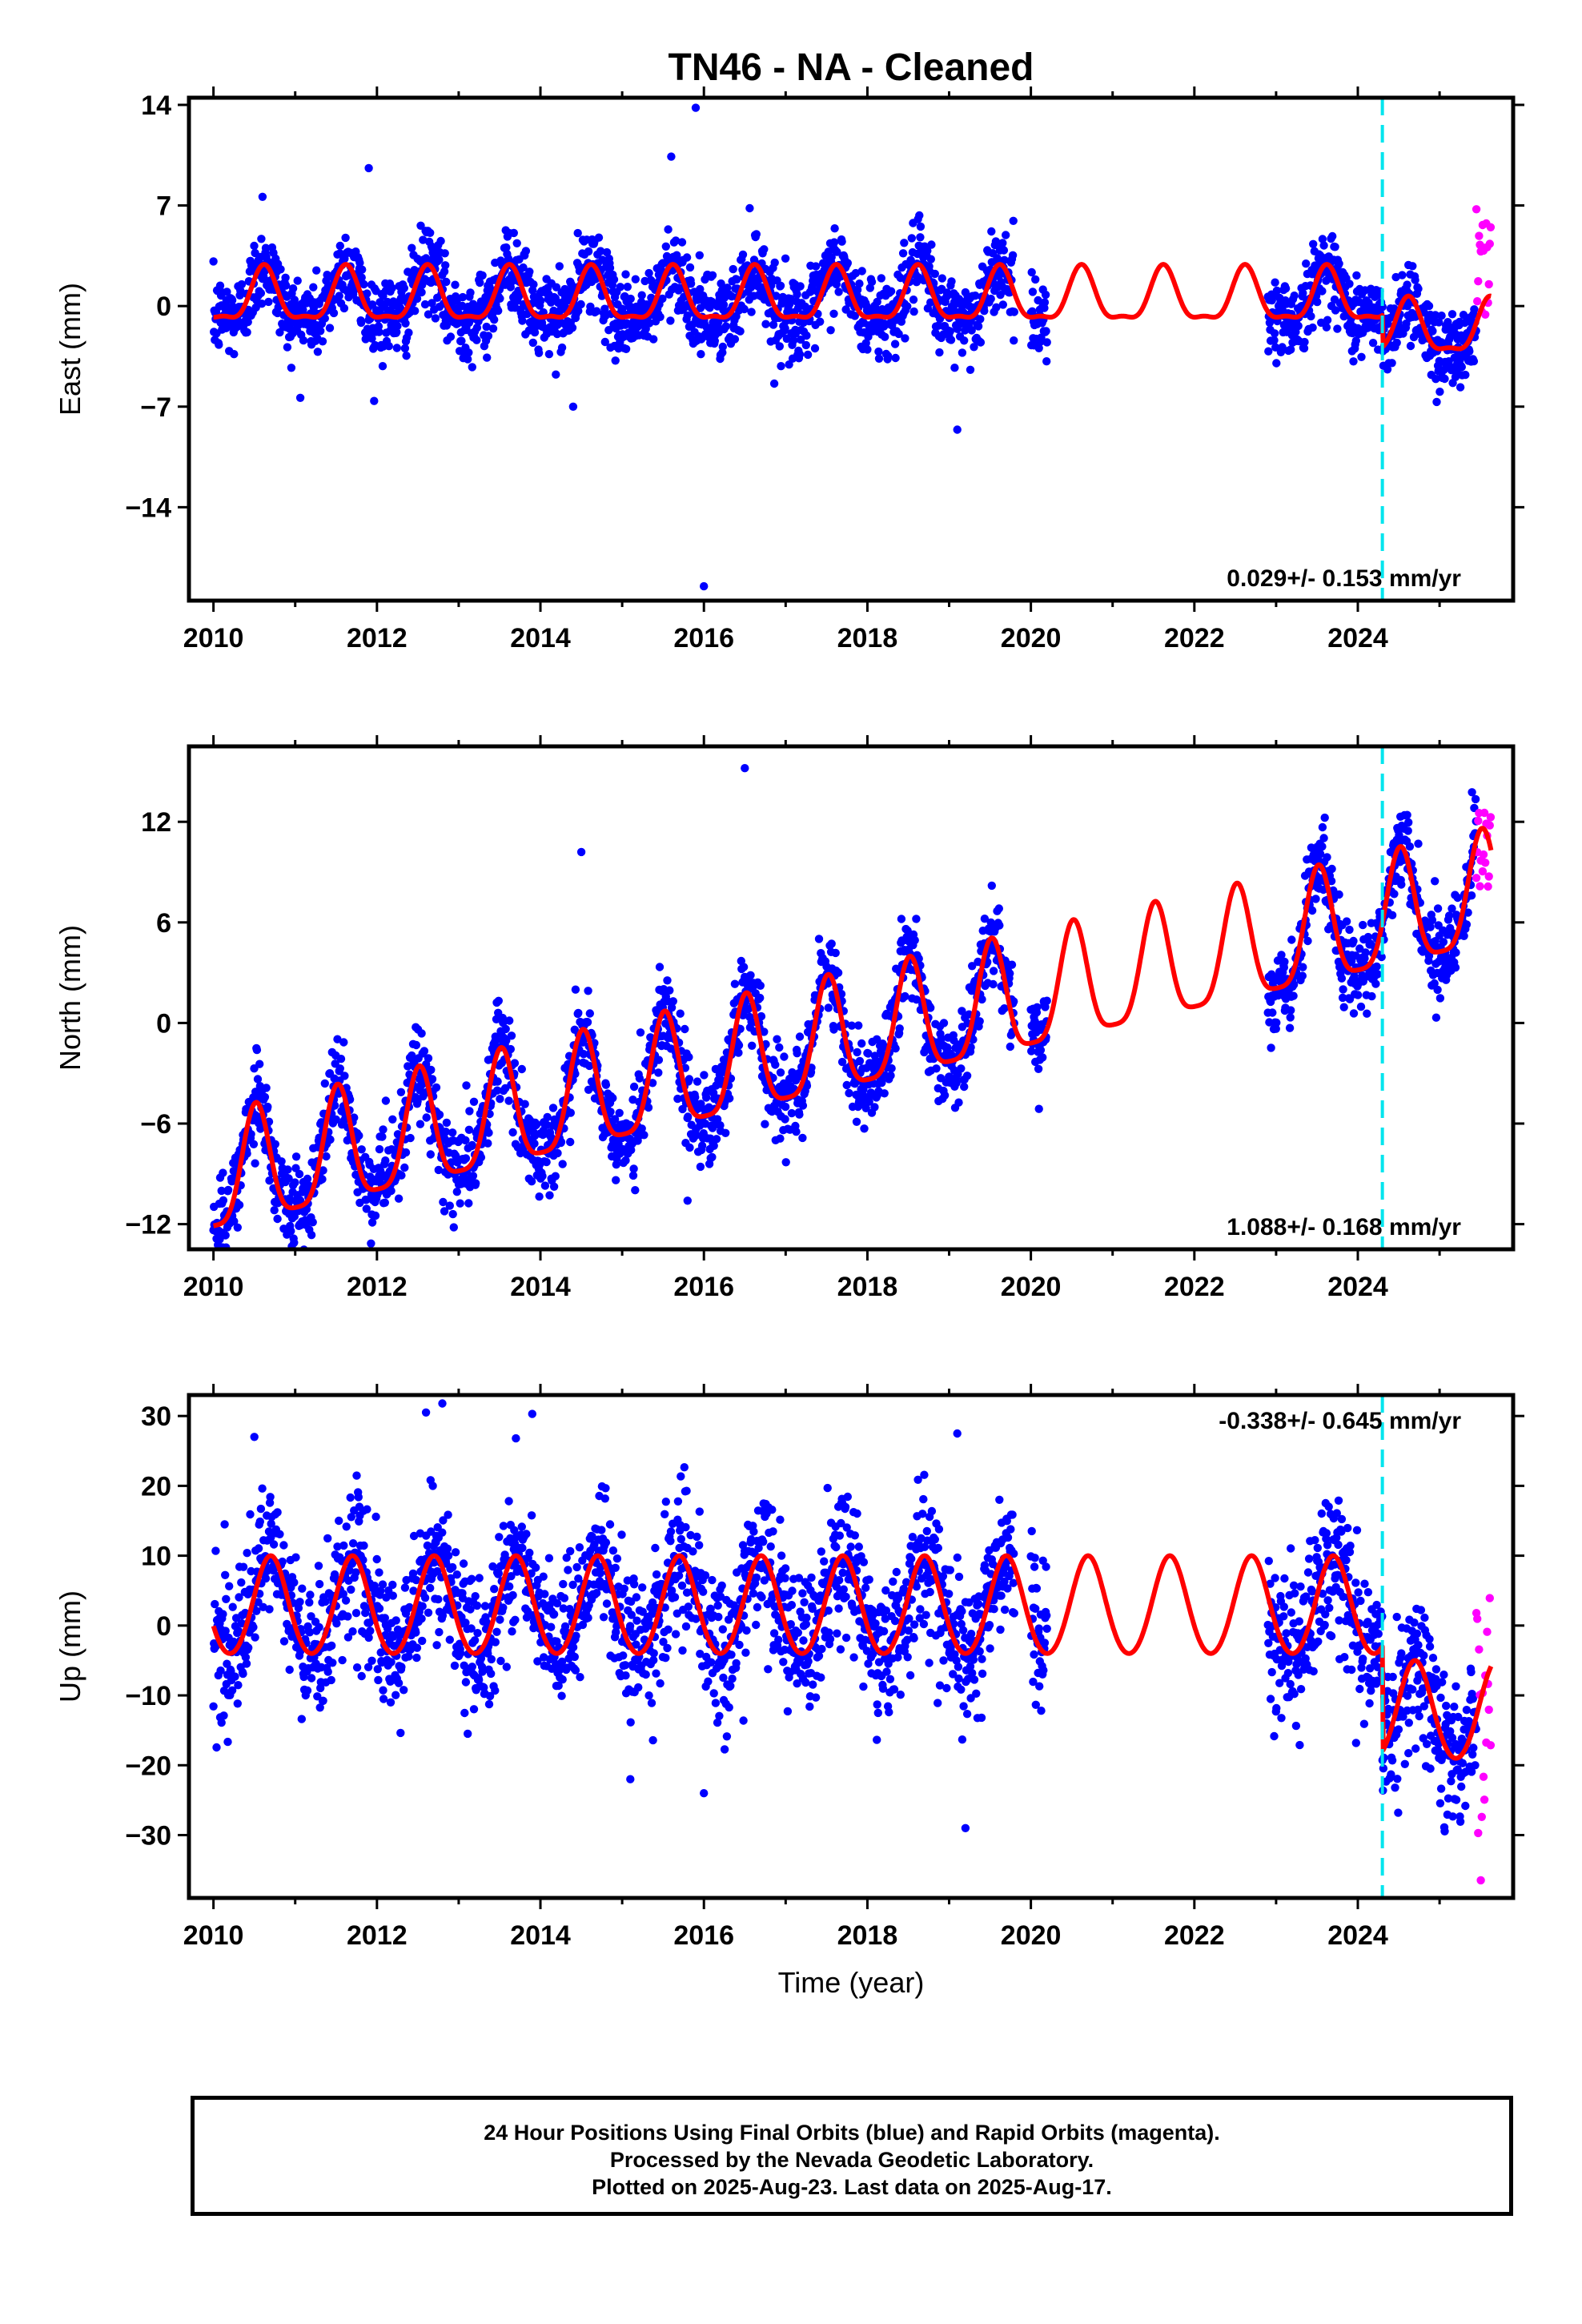 The height and width of the screenshot is (2324, 1582). Describe the element at coordinates (156, 823) in the screenshot. I see `y-tick-label: 12` at that location.